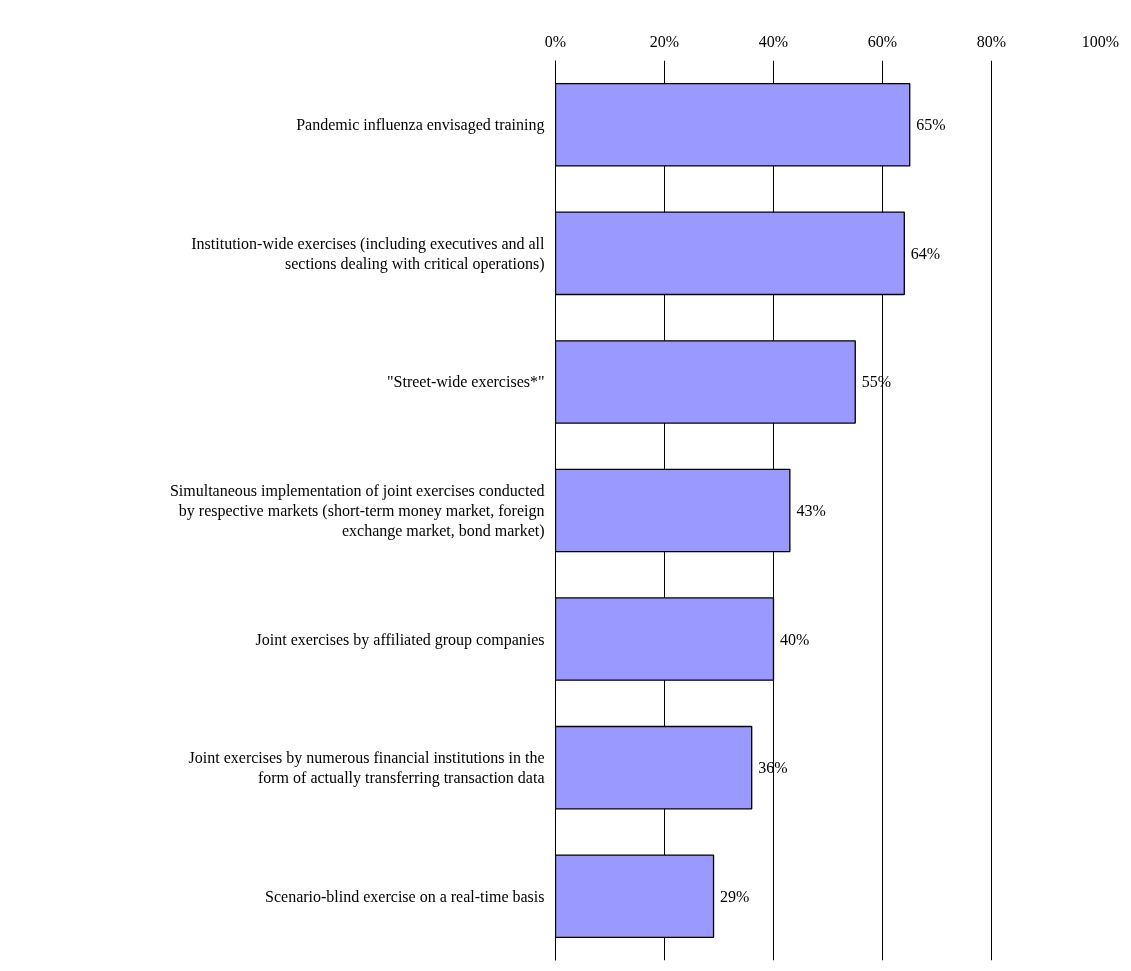 Image resolution: width=1131 pixels, height=971 pixels. I want to click on x-tick-label: 100%, so click(1100, 41).